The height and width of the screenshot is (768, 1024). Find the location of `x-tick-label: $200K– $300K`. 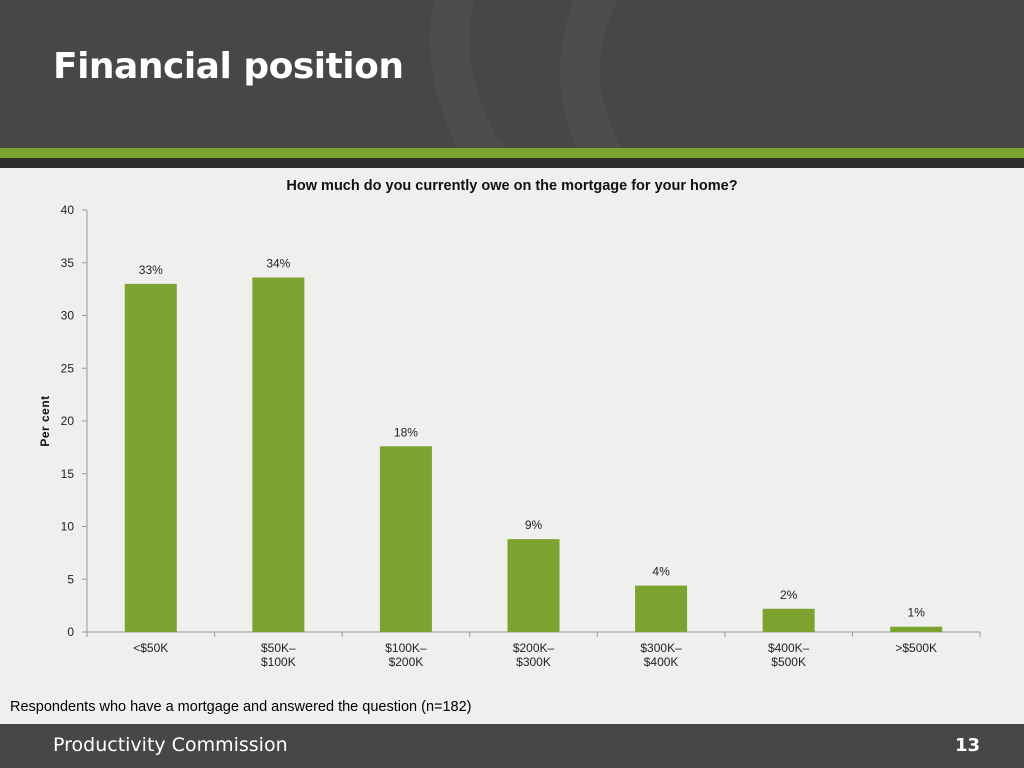

x-tick-label: $200K– $300K is located at coordinates (534, 655).